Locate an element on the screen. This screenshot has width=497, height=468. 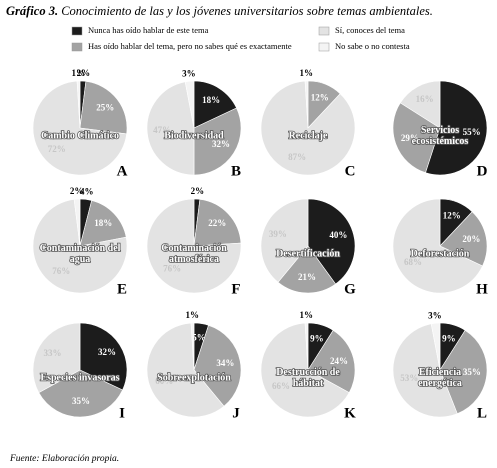
value-label: 55% is located at coordinates (472, 132).